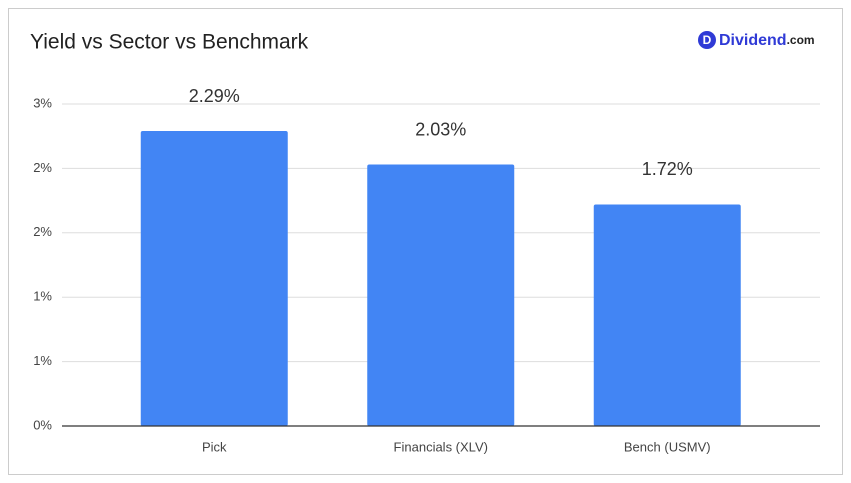 Image resolution: width=851 pixels, height=483 pixels. What do you see at coordinates (169, 42) in the screenshot?
I see `chart-title: Yield vs Sector vs Benchmark` at bounding box center [169, 42].